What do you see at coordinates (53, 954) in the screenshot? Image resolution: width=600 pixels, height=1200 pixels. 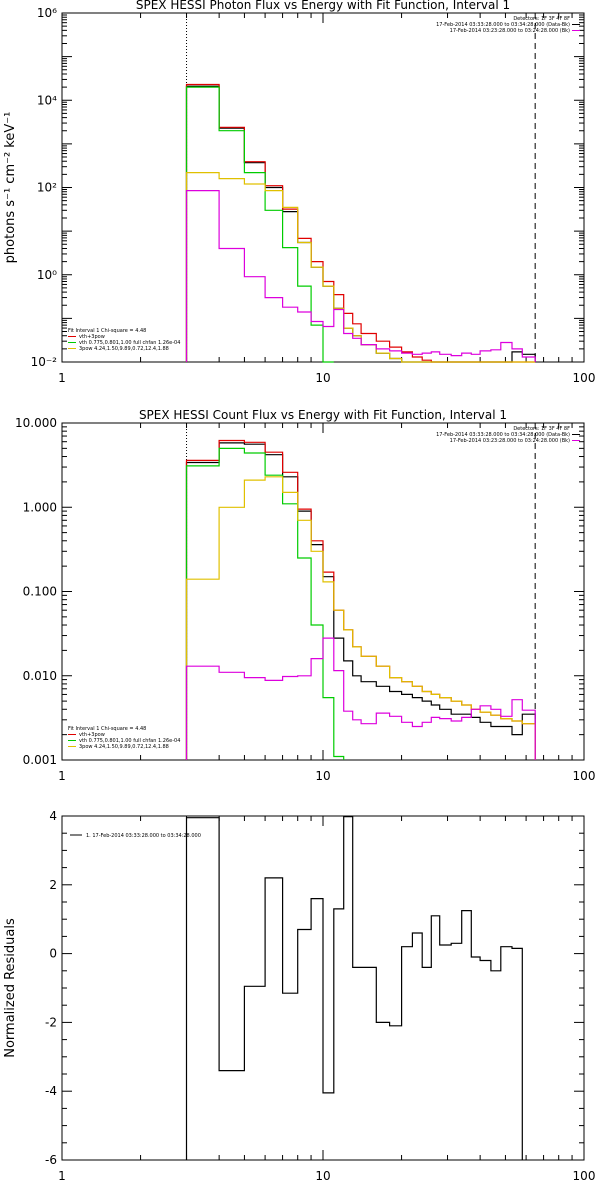 I see `y-tick-label: 0` at bounding box center [53, 954].